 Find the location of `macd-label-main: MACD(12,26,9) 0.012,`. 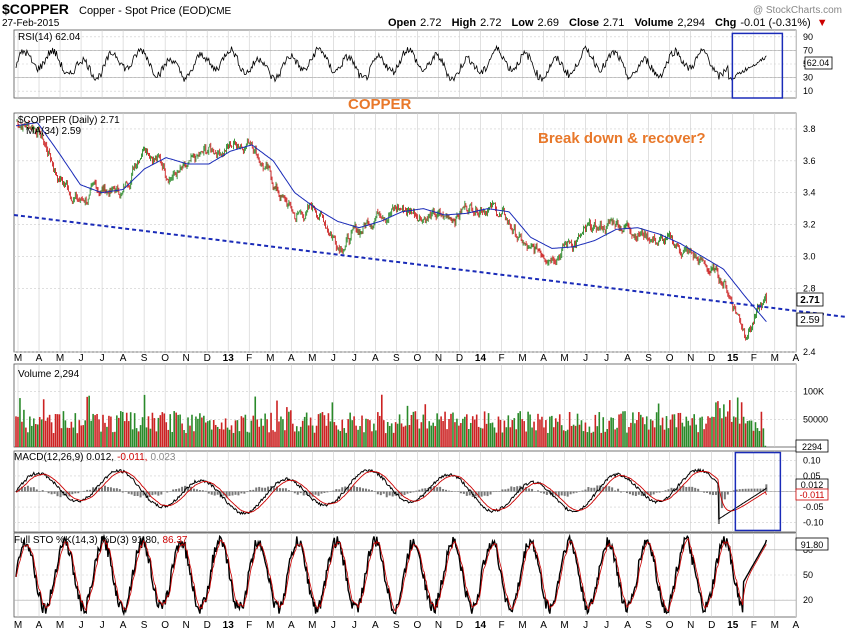

macd-label-main: MACD(12,26,9) 0.012, is located at coordinates (64, 457).